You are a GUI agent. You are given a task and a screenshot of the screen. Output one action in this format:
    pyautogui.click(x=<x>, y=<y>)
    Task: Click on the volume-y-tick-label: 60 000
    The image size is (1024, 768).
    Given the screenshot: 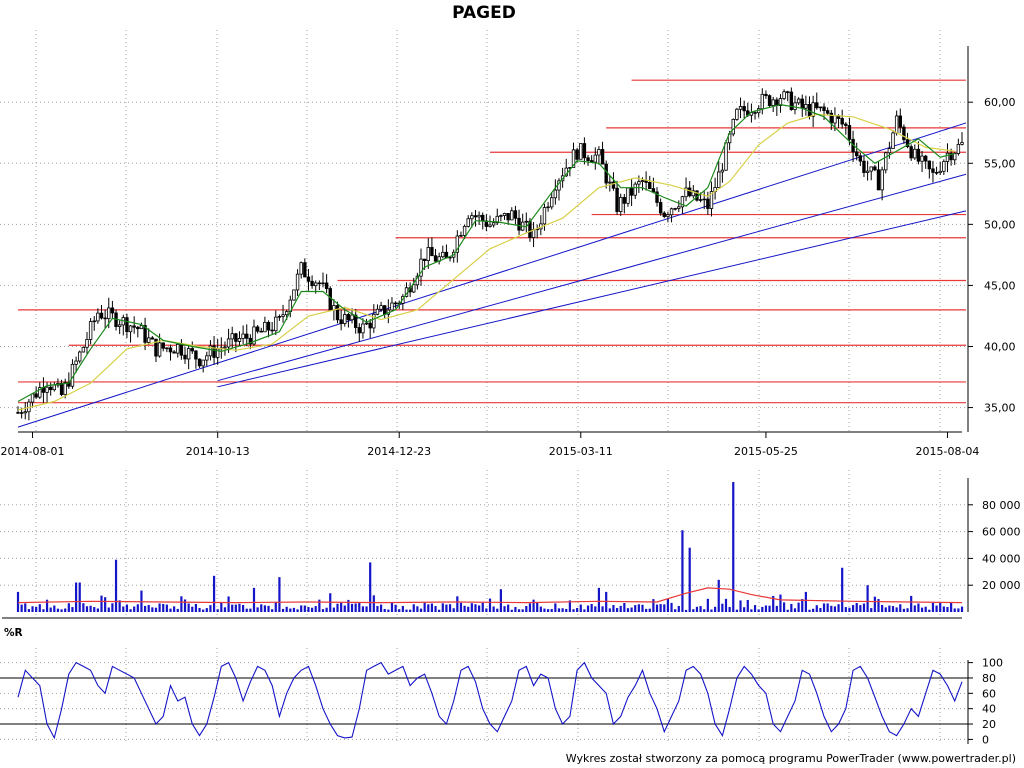 What is the action you would take?
    pyautogui.click(x=1001, y=532)
    